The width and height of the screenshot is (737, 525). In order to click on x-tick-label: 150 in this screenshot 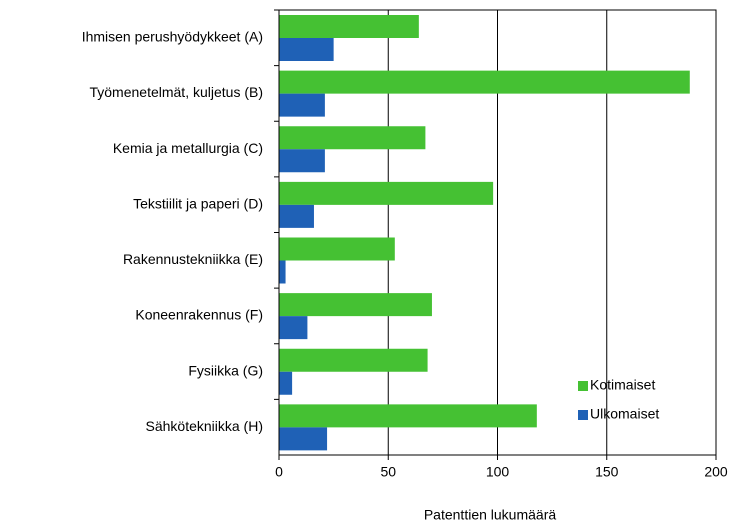, I will do `click(607, 472)`.